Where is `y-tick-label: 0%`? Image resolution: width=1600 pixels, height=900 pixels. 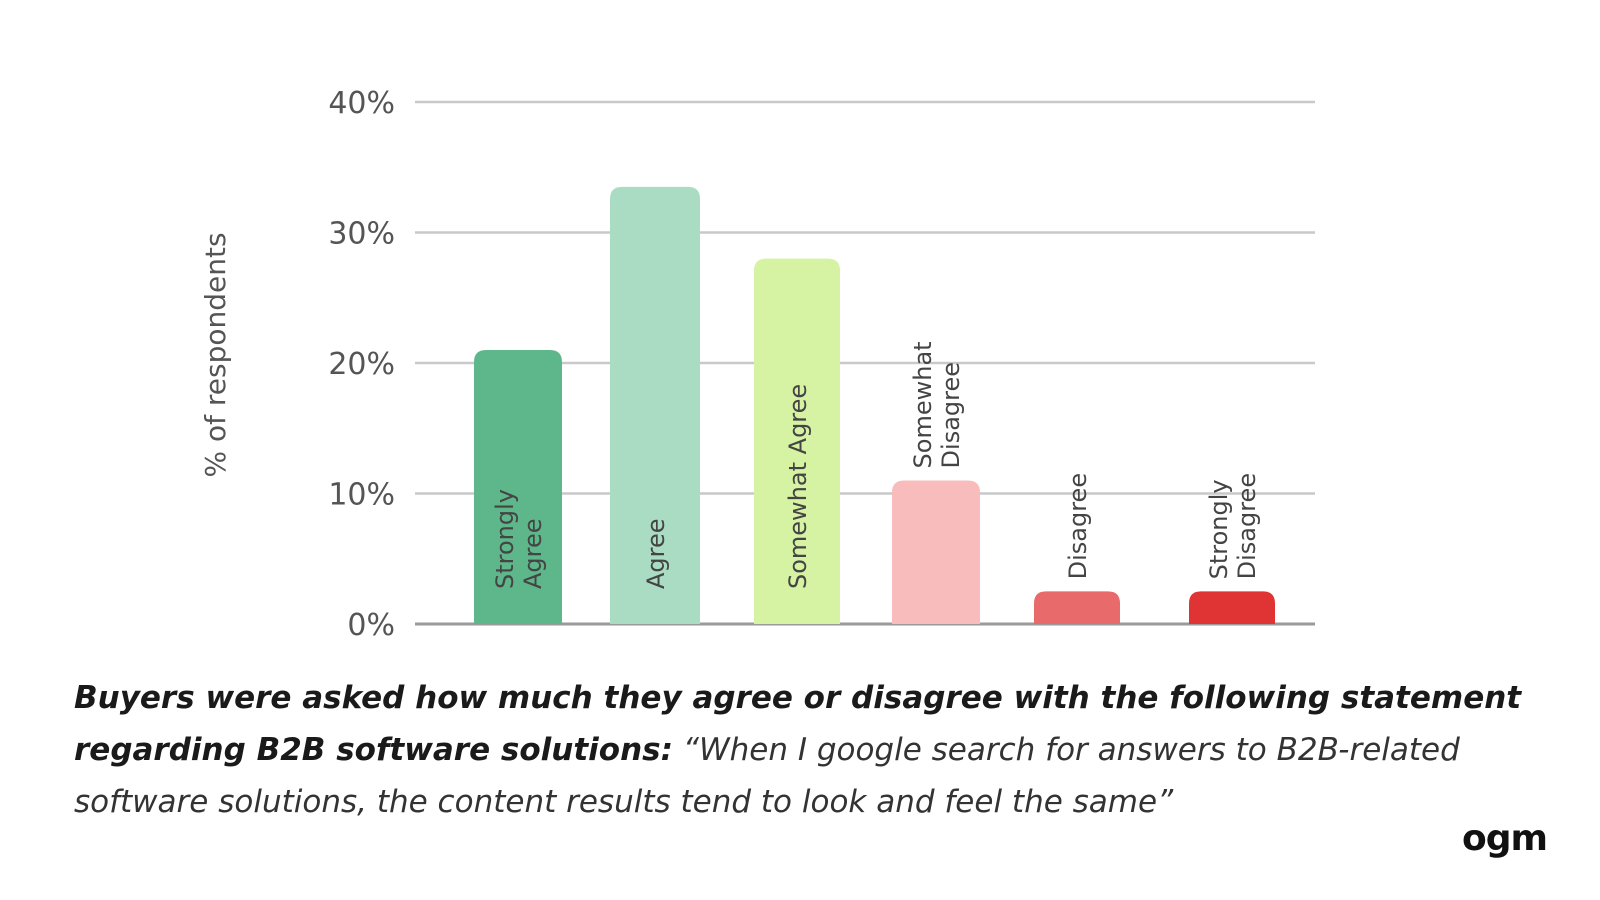 y-tick-label: 0% is located at coordinates (371, 625).